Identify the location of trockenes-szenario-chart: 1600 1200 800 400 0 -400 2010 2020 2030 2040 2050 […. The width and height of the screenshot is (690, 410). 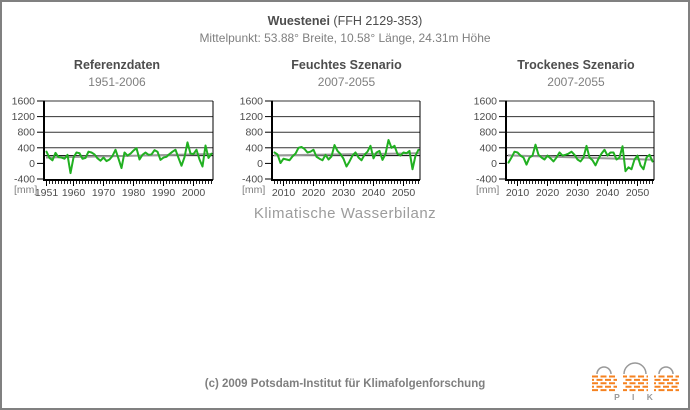
(564, 148).